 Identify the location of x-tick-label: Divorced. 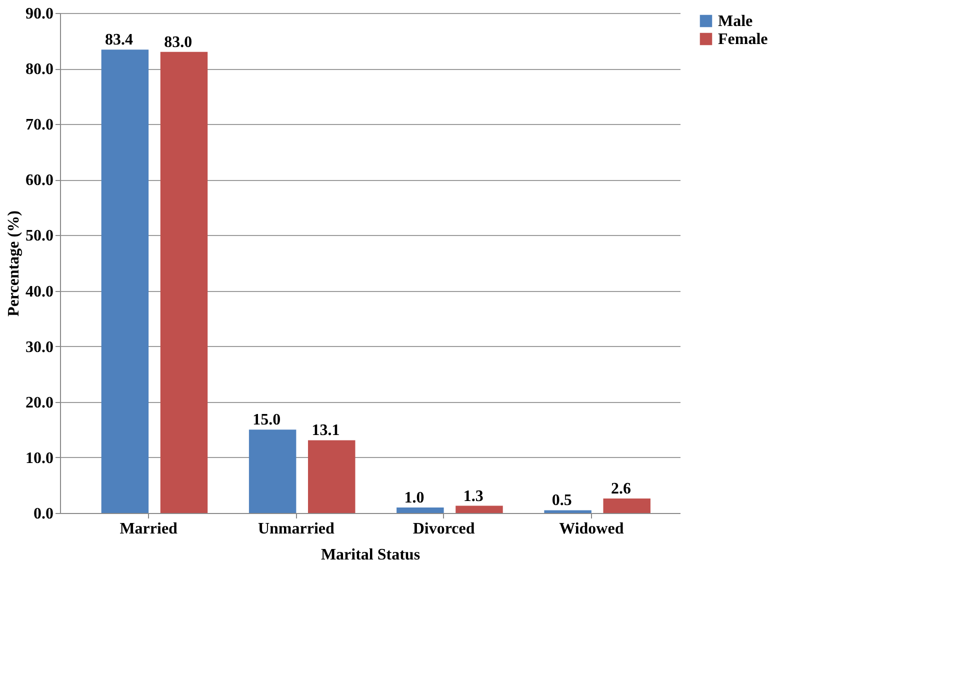
(443, 529).